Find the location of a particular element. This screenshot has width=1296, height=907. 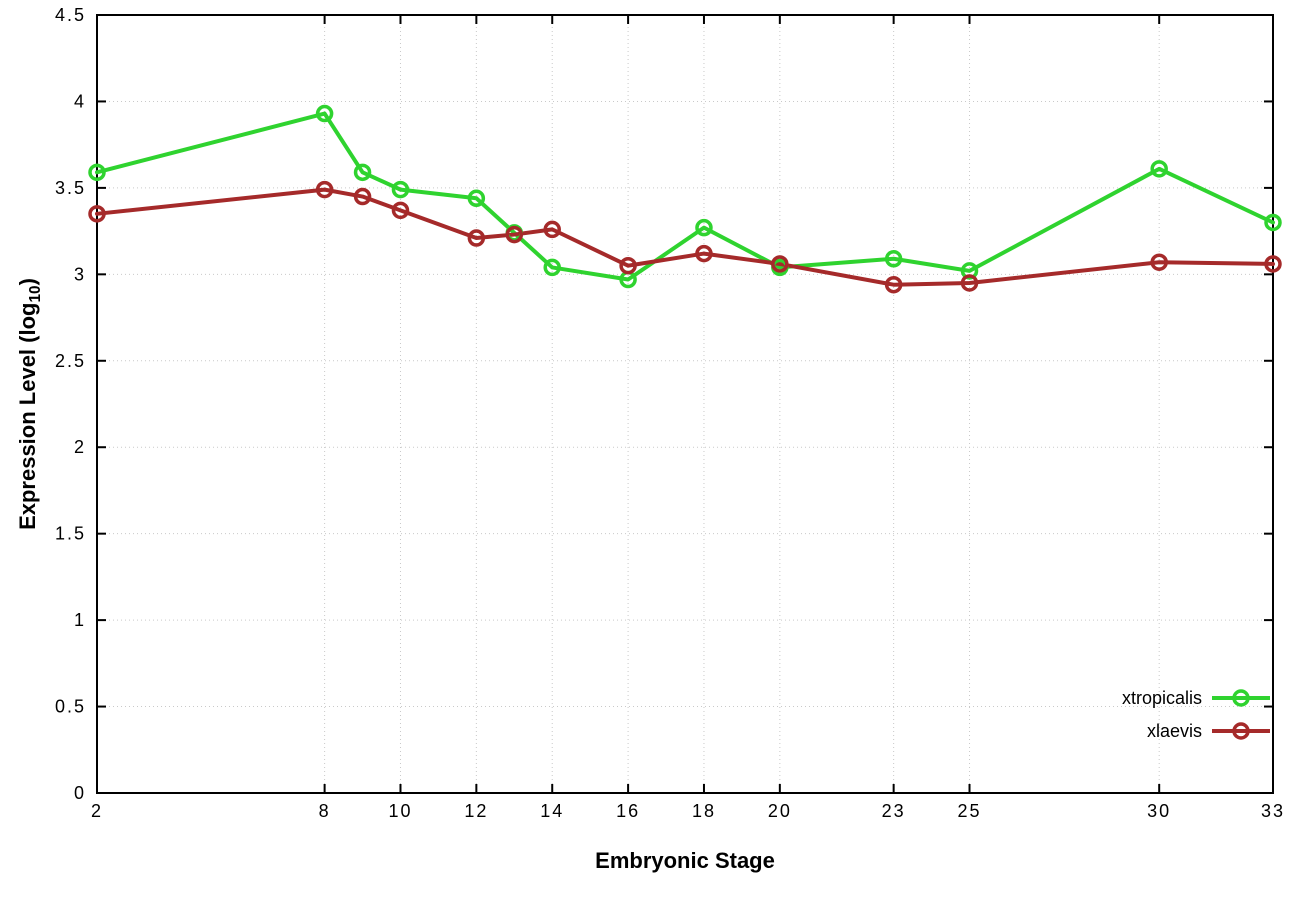

y-tick-label: 2.5 is located at coordinates (70, 361).